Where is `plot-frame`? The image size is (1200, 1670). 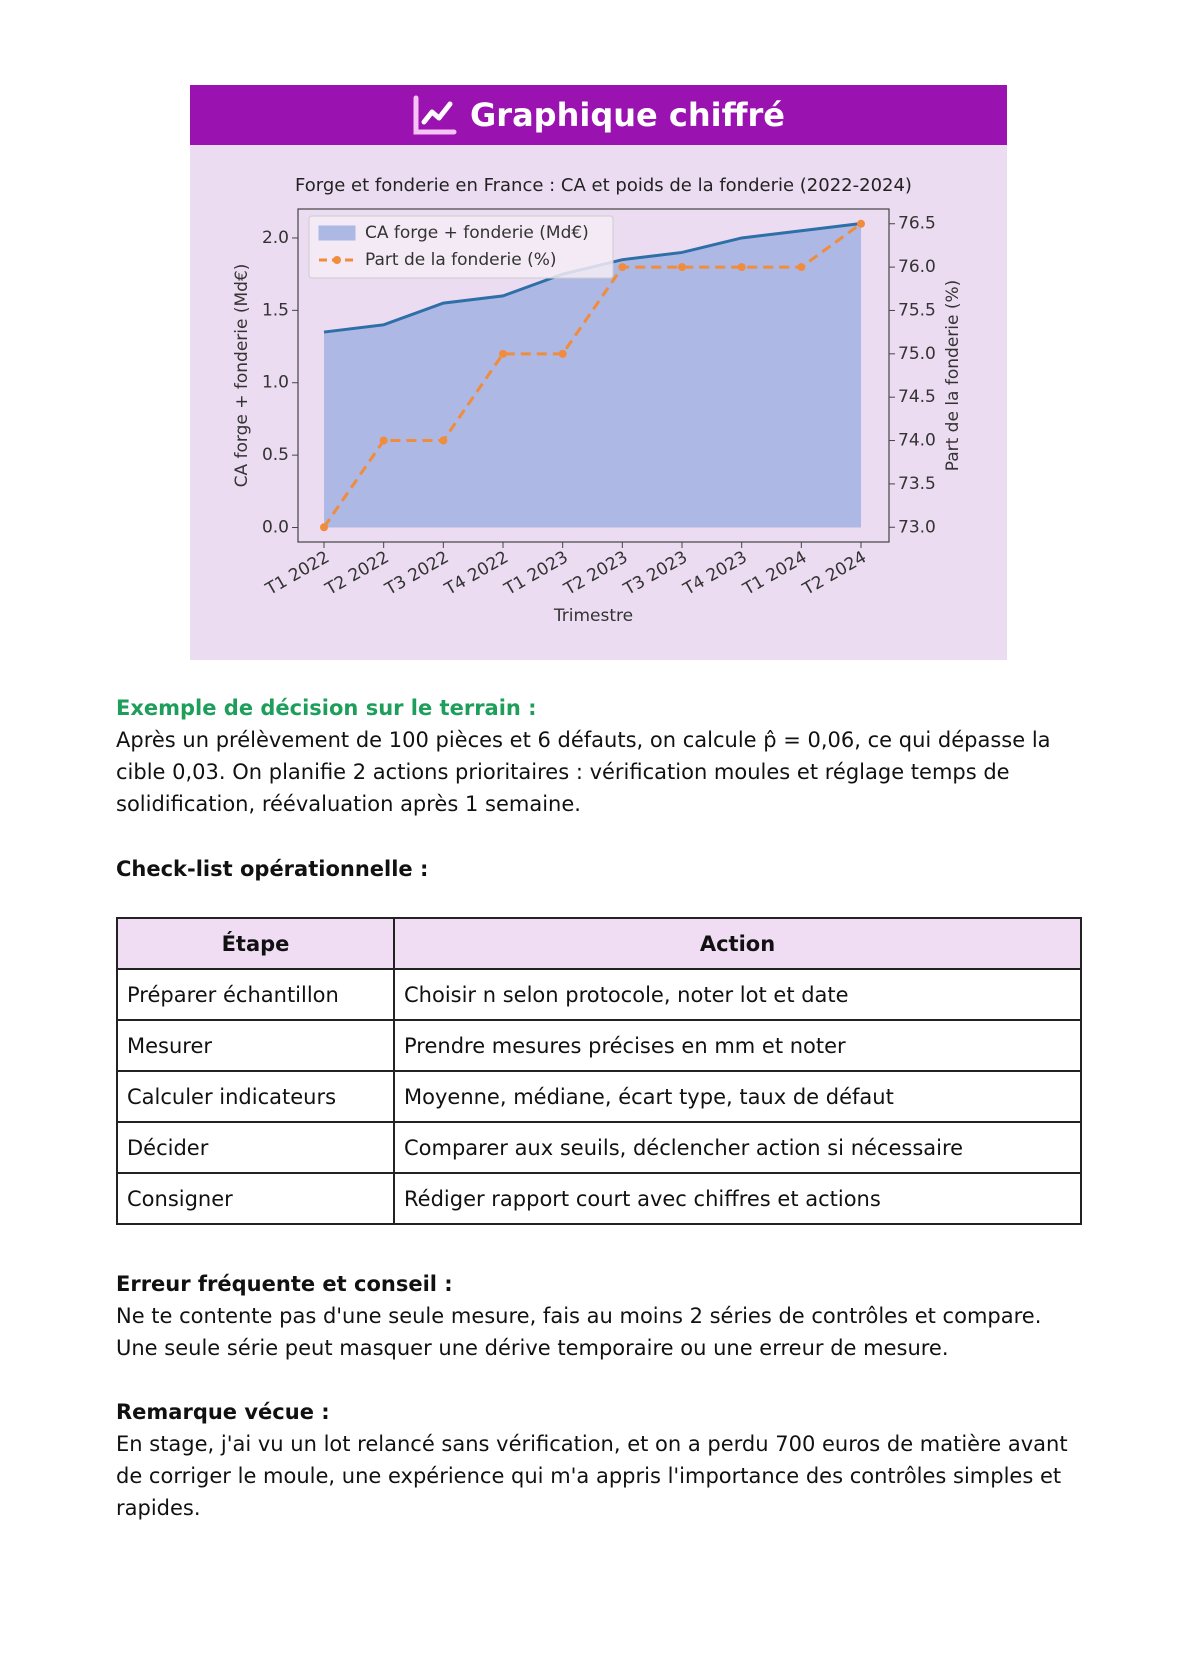
plot-frame is located at coordinates (593, 375).